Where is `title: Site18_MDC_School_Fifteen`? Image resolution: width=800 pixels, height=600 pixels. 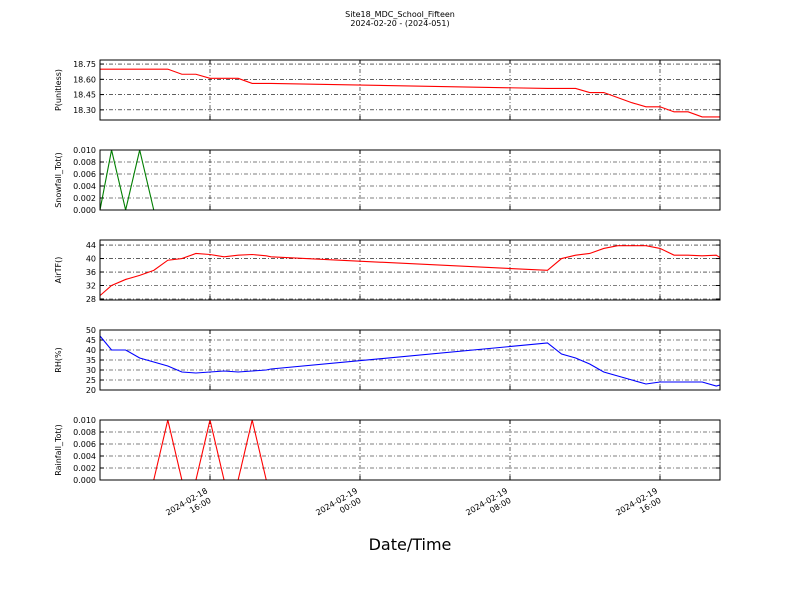 title: Site18_MDC_School_Fifteen is located at coordinates (400, 14).